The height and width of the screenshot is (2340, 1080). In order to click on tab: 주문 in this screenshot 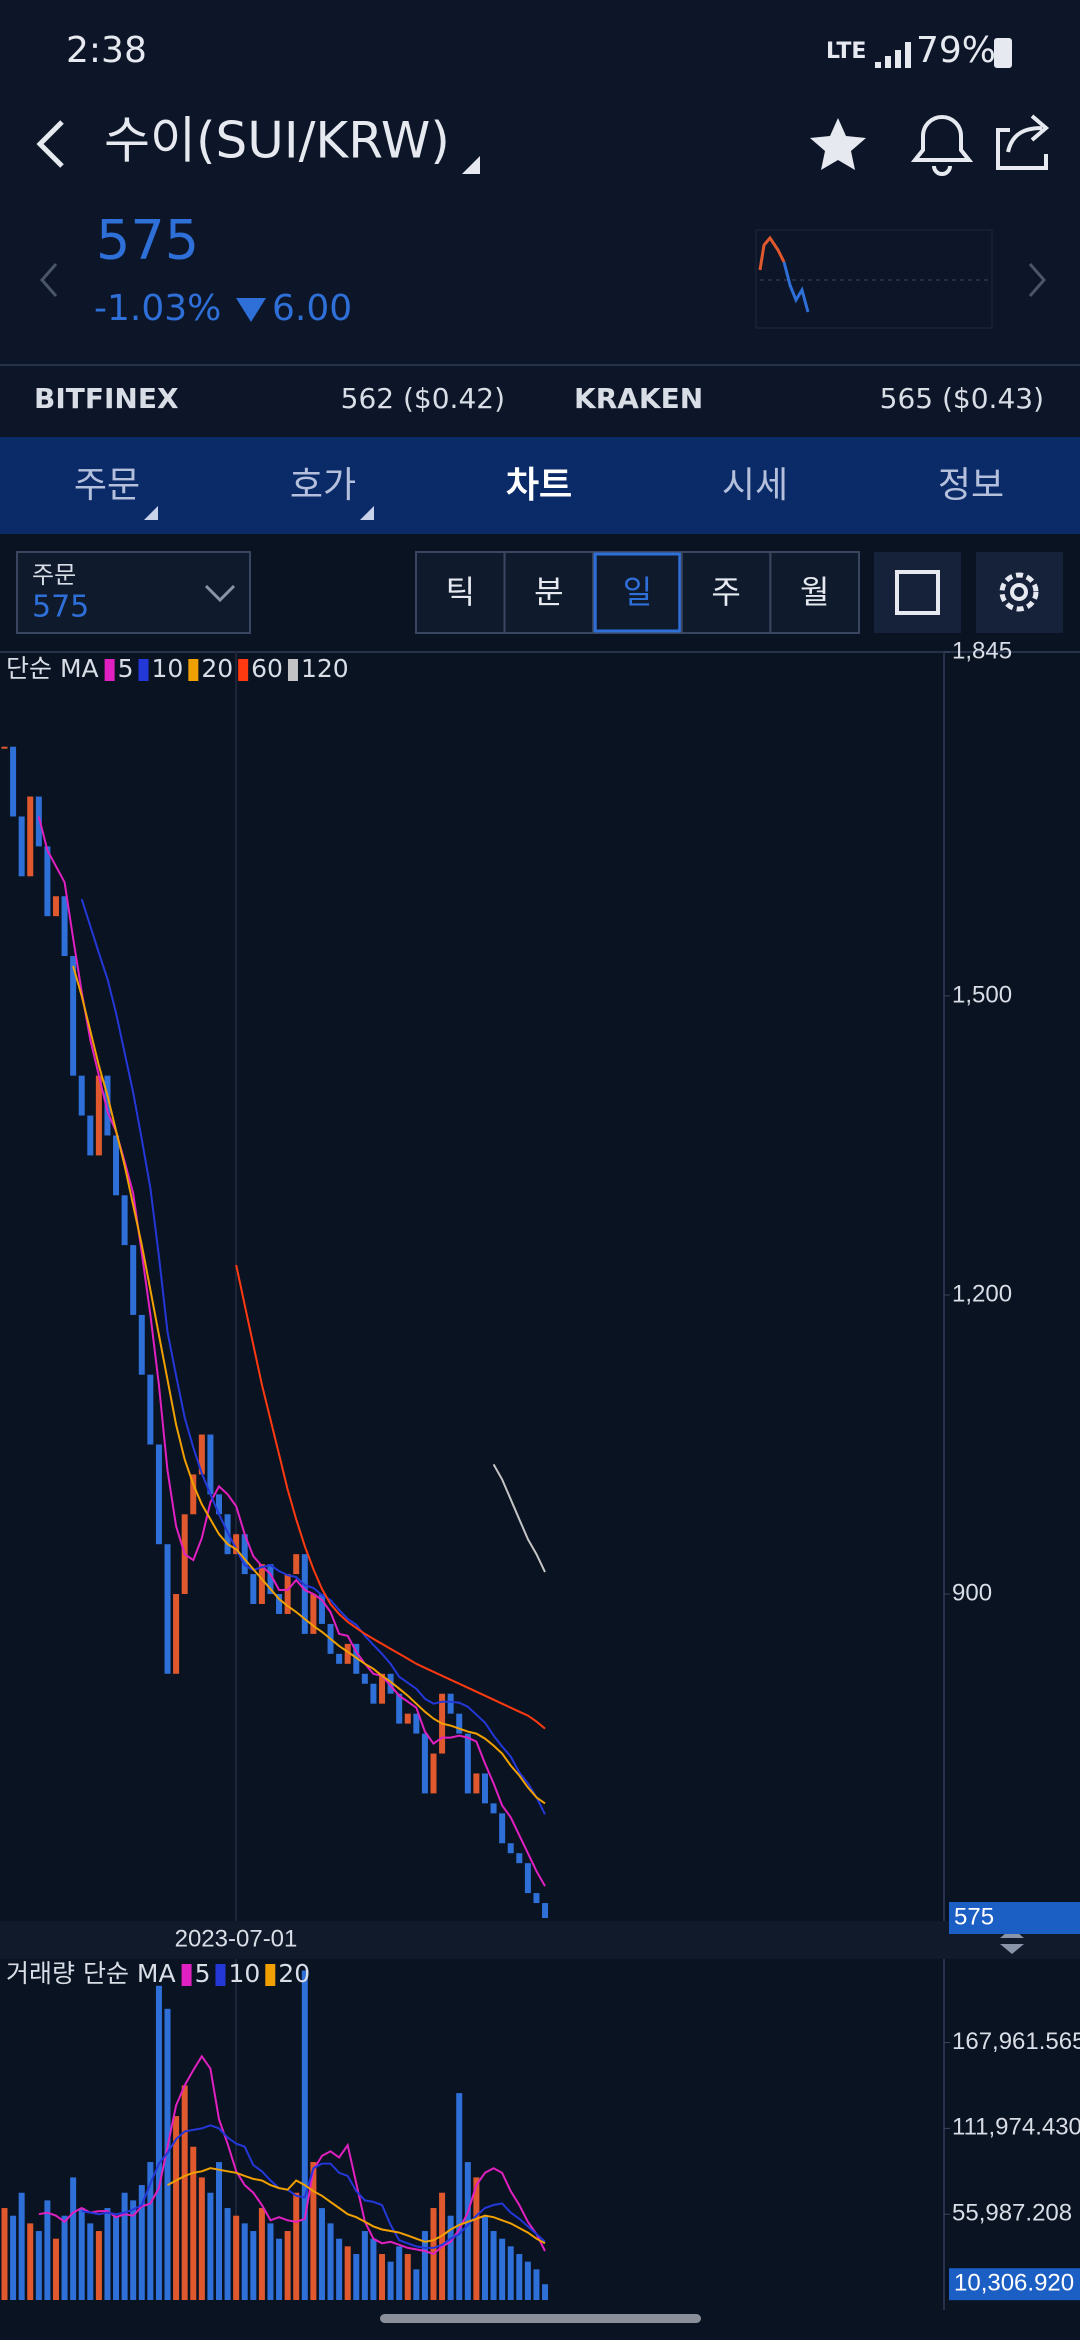, I will do `click(107, 485)`.